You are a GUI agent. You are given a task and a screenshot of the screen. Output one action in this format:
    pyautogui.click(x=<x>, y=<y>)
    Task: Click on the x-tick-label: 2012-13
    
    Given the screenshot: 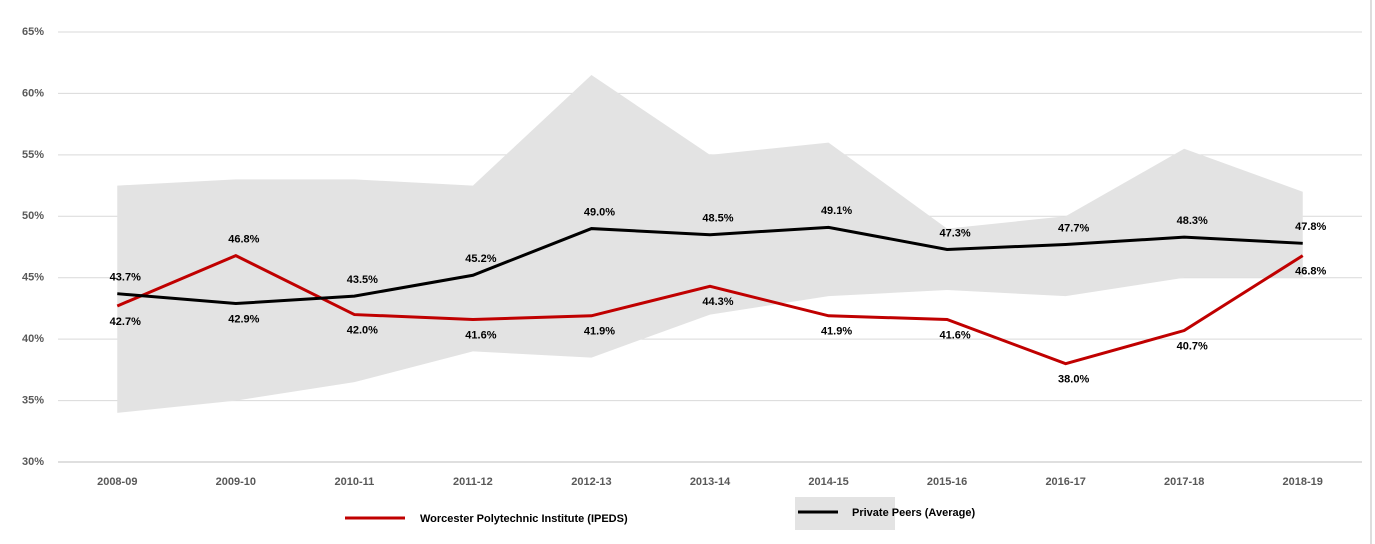 What is the action you would take?
    pyautogui.click(x=591, y=482)
    